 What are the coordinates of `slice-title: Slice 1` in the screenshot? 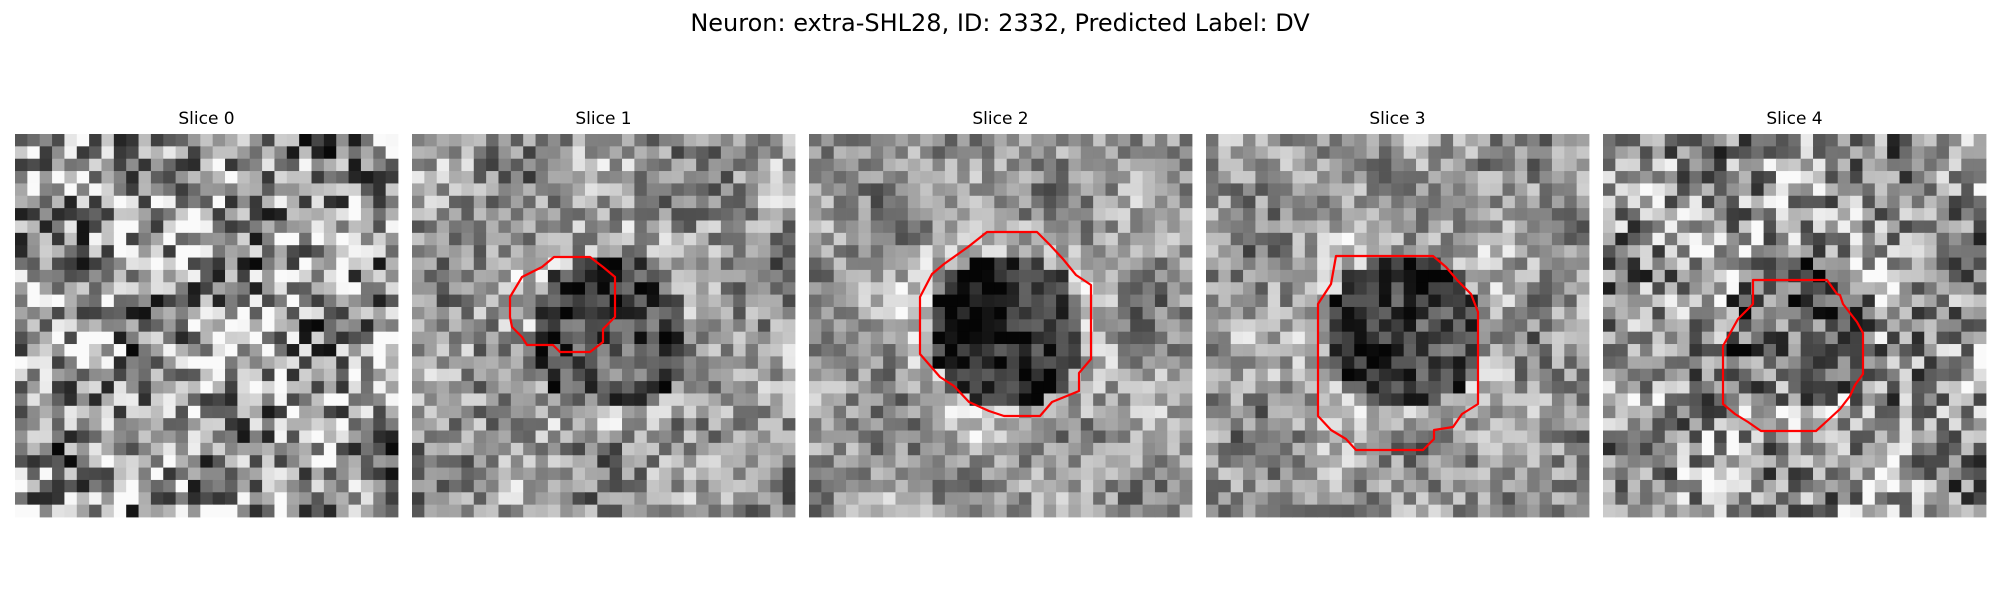 It's located at (603, 119).